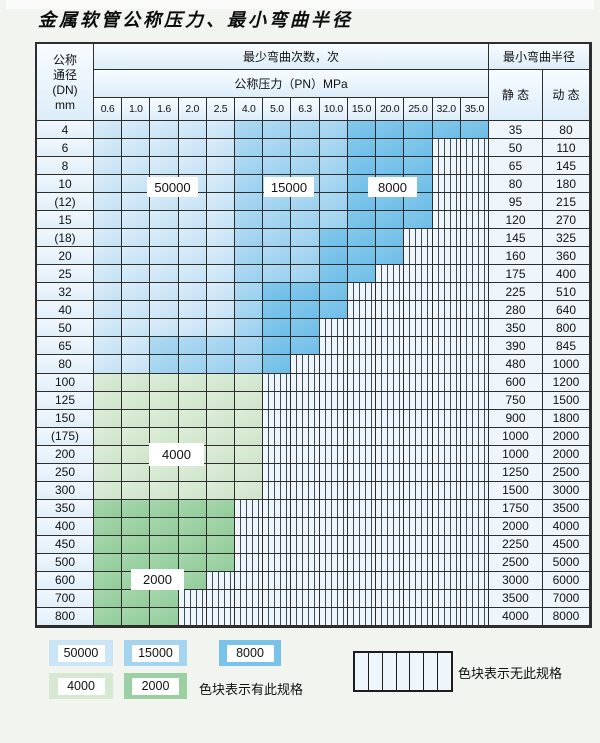 The width and height of the screenshot is (600, 743). Describe the element at coordinates (566, 472) in the screenshot. I see `dynamic-value: 2500` at that location.